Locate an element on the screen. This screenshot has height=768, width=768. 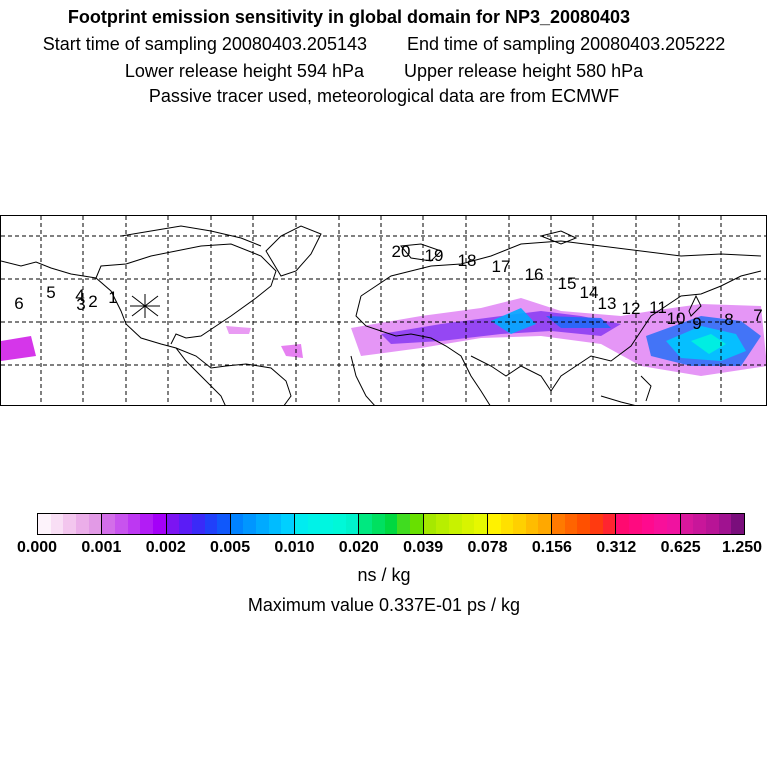
trajectory-label: 14 is located at coordinates (589, 292).